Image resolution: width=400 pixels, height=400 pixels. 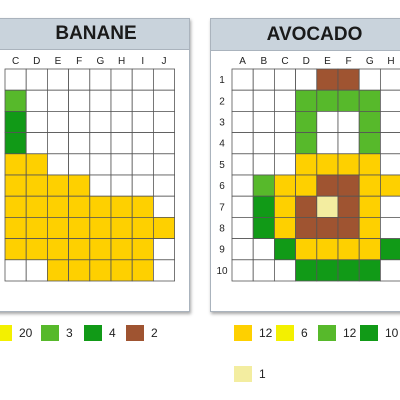 What do you see at coordinates (250, 374) in the screenshot?
I see `avocado-legend-item-5: 1` at bounding box center [250, 374].